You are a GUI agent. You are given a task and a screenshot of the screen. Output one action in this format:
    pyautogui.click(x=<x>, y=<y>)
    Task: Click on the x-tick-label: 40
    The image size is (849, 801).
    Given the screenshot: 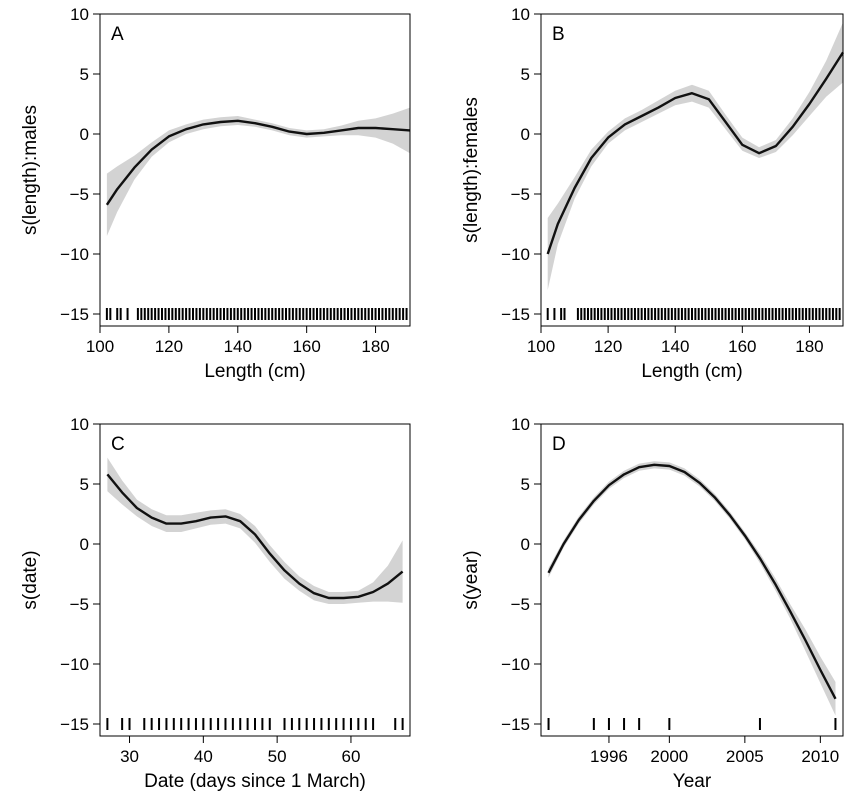 What is the action you would take?
    pyautogui.click(x=203, y=756)
    